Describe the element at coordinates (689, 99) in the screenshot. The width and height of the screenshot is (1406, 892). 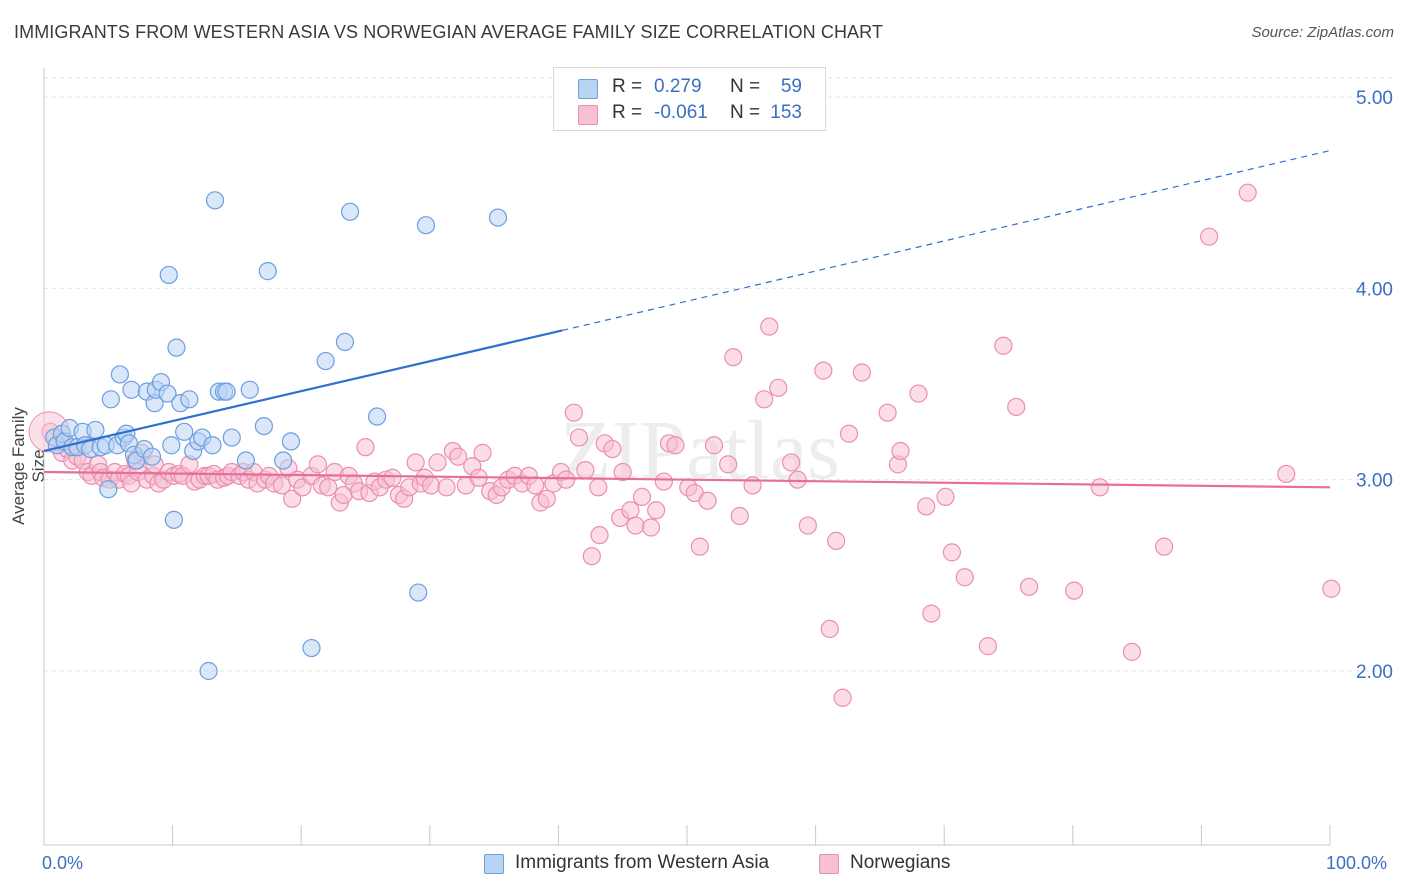
I see `correlation-legend: R = 0.279 N = 59 R = -0.061 N = 153` at that location.